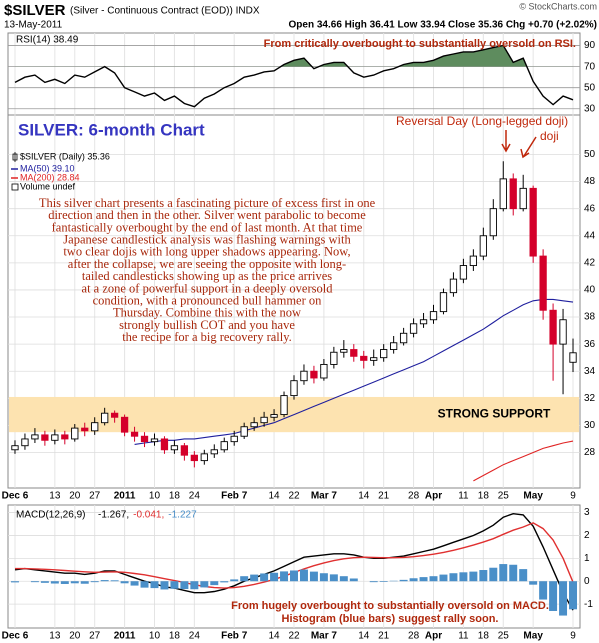 The width and height of the screenshot is (599, 643). What do you see at coordinates (590, 344) in the screenshot?
I see `y-tick-label: 36` at bounding box center [590, 344].